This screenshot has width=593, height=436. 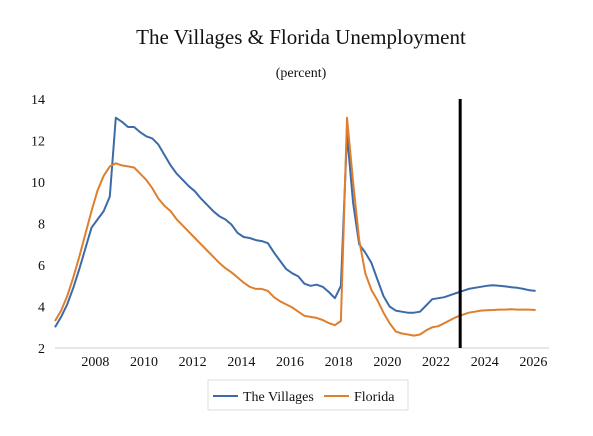 I want to click on x-tick-label: 2026, so click(x=533, y=362).